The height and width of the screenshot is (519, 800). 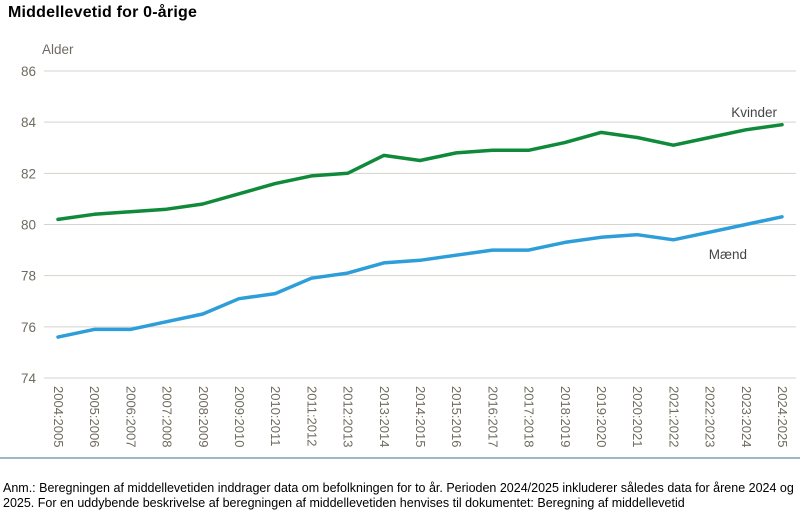 What do you see at coordinates (384, 416) in the screenshot?
I see `x-tick-label-9: 2013:2014` at bounding box center [384, 416].